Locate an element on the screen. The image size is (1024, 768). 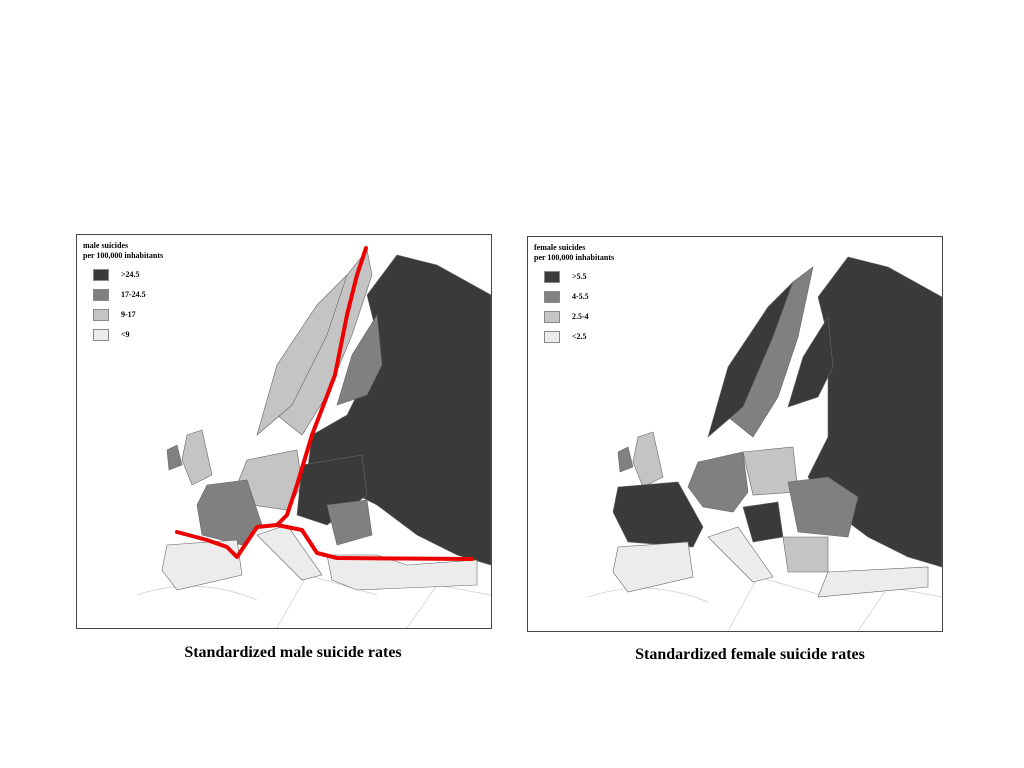
legend-item: 2.5-4 is located at coordinates (579, 317).